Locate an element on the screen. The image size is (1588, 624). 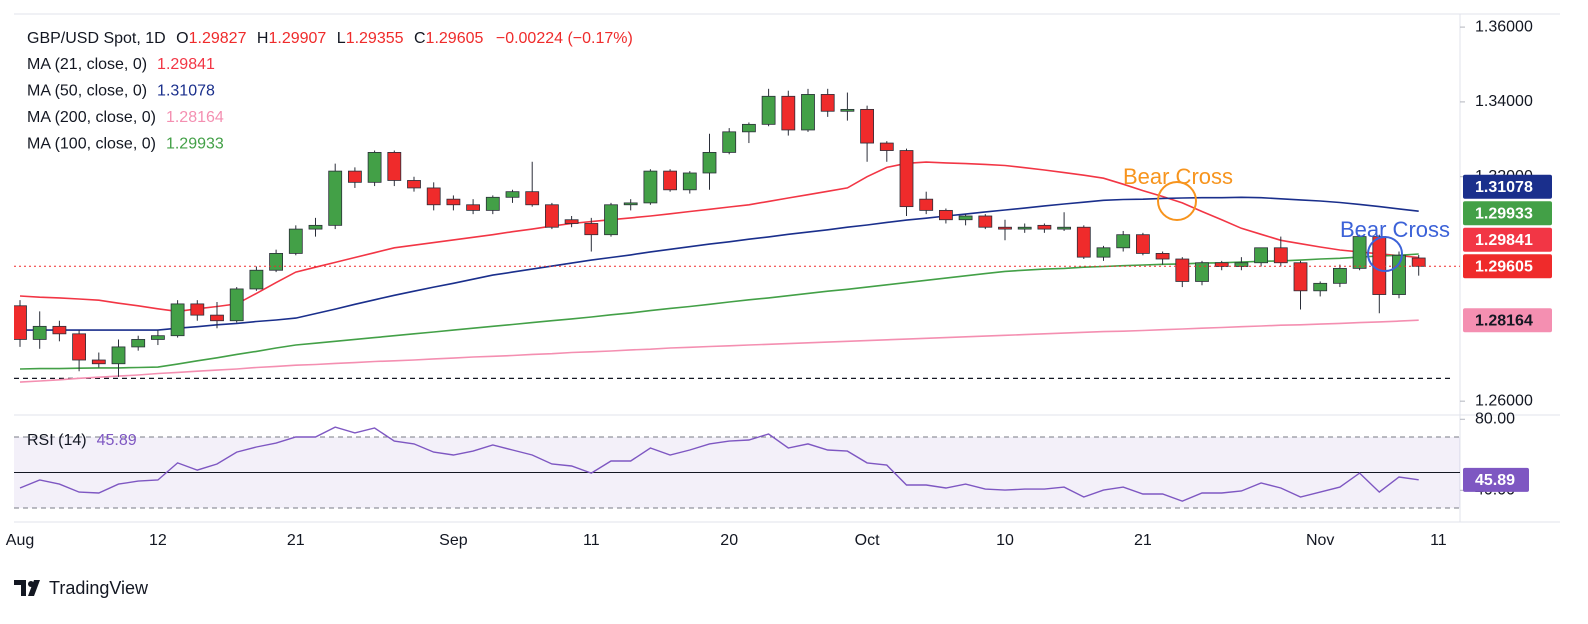
legend-value: 1.29841 is located at coordinates (186, 64).